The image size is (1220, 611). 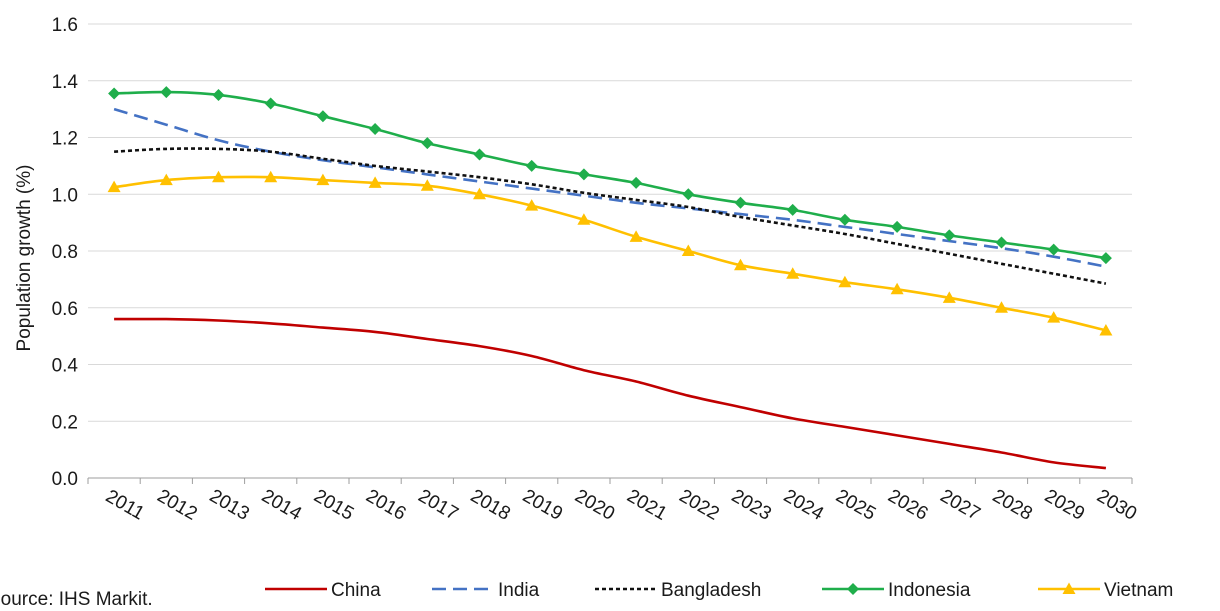 I want to click on x-tick-label: 2024, so click(x=803, y=506).